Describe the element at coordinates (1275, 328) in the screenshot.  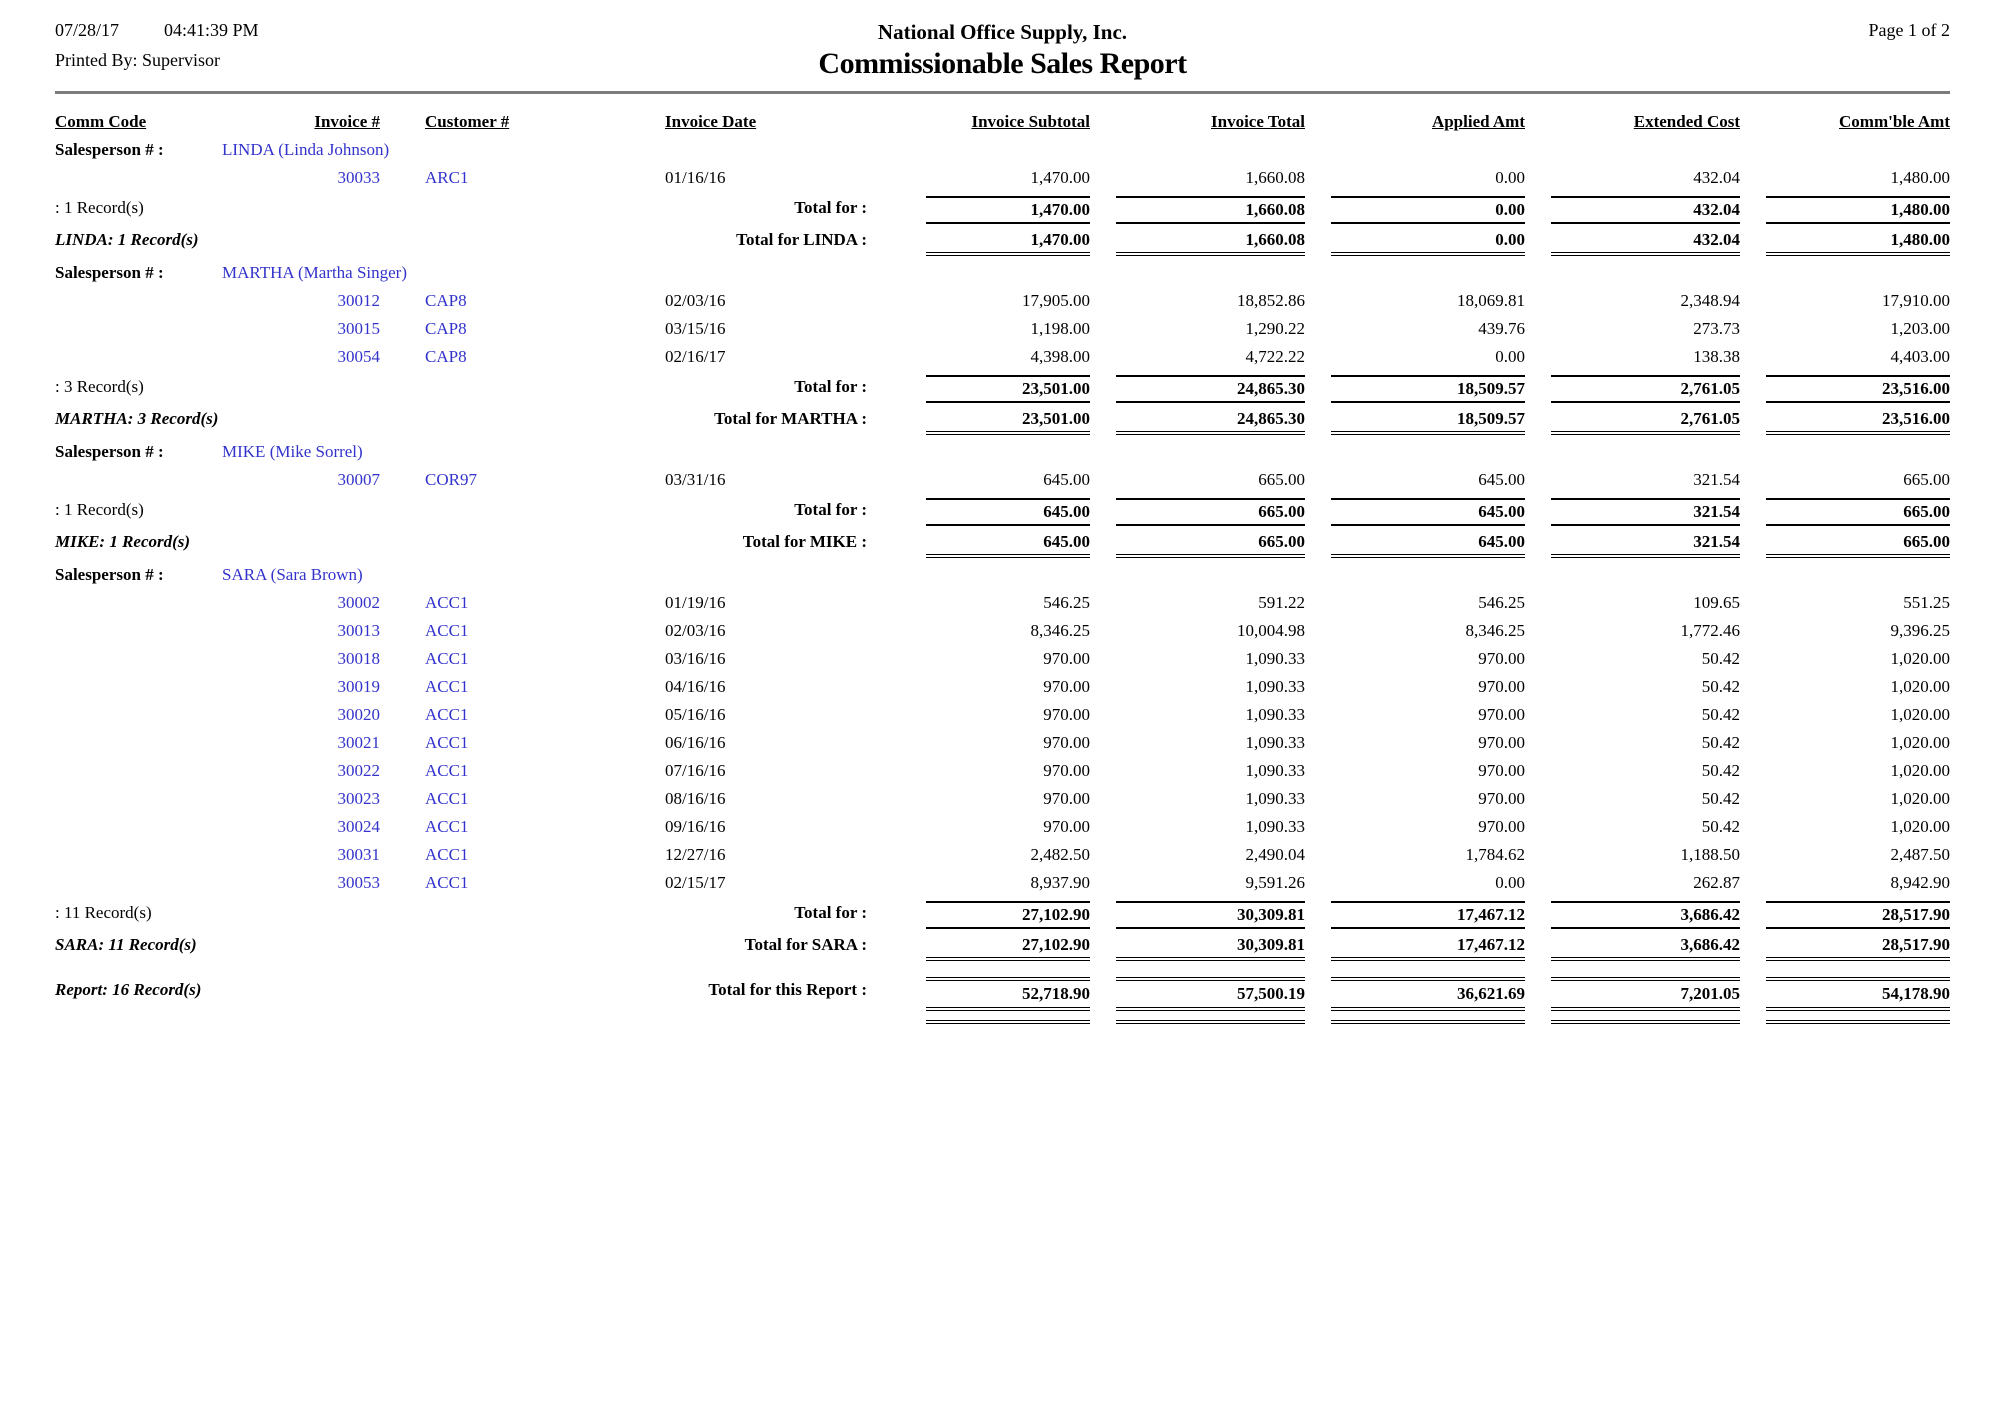
I see `amount-invoice-total: 1,290.22` at that location.